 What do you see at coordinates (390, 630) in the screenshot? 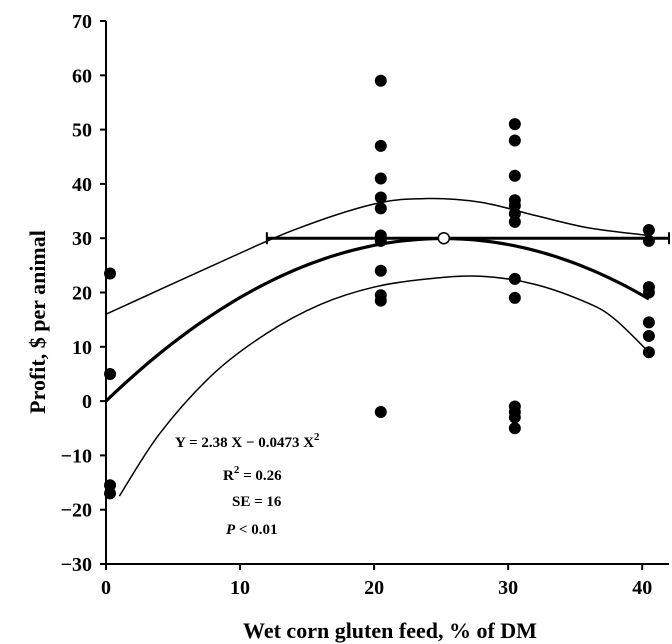
I see `x-axis-title: Wet corn gluten feed, % of DM` at bounding box center [390, 630].